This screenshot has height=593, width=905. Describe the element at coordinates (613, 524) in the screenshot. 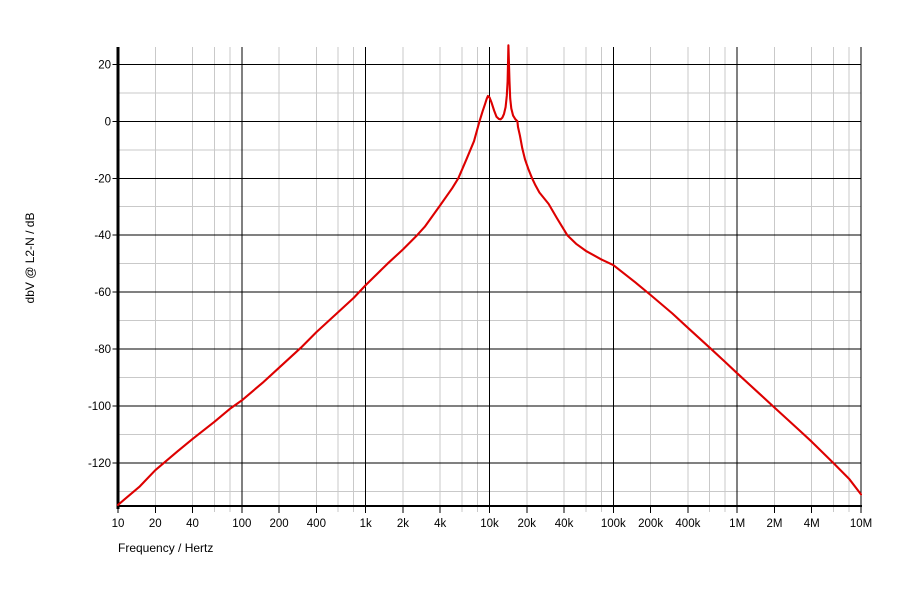

I see `x-tick-label: 100k` at that location.